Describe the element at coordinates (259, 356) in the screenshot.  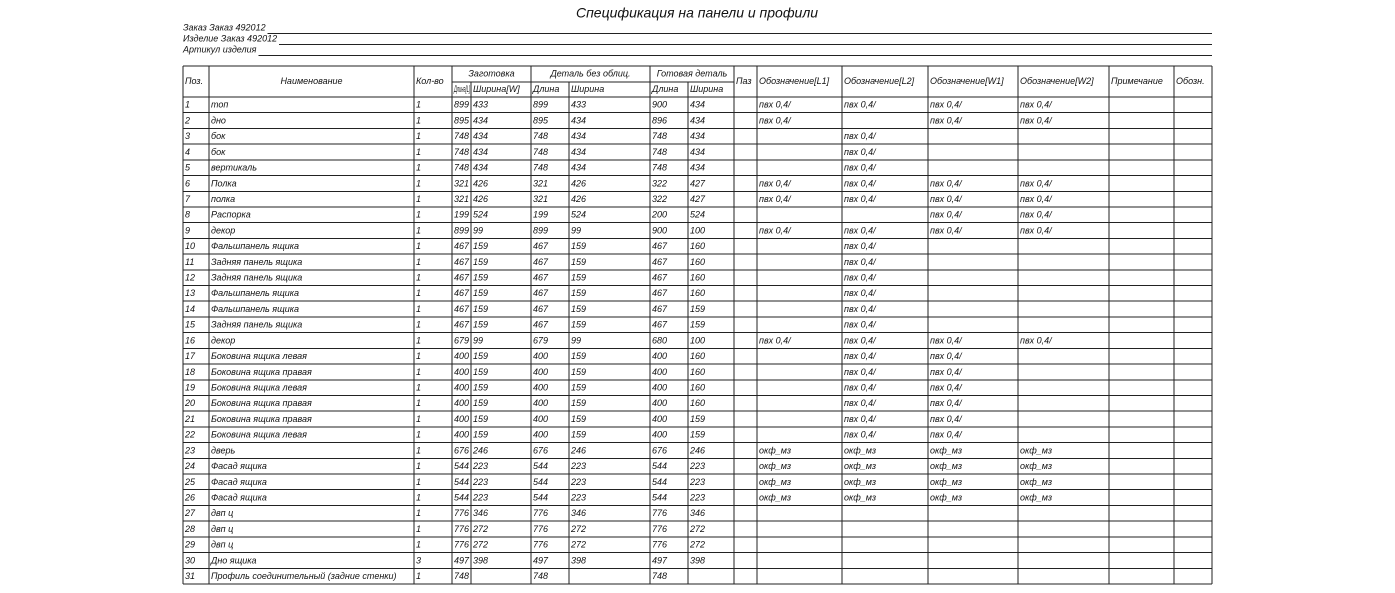
I see `item-name: Боковина ящика левая` at that location.